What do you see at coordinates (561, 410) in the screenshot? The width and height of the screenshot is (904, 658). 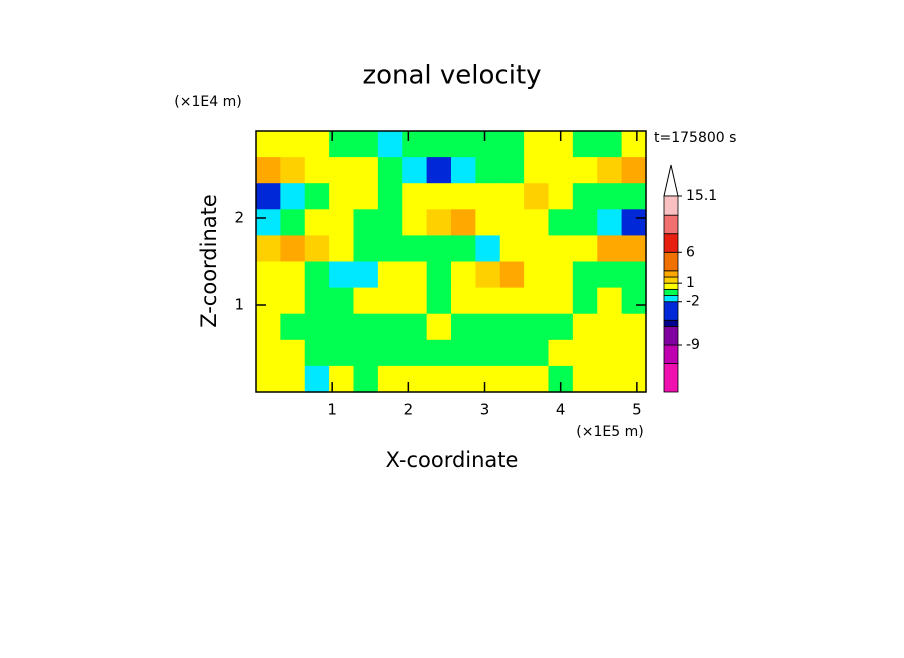 I see `x-tick-label: 4` at bounding box center [561, 410].